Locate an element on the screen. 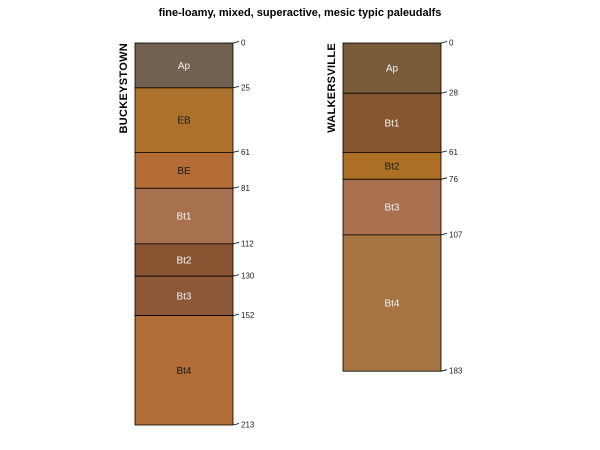 The height and width of the screenshot is (450, 600). depth-label: 183 is located at coordinates (456, 371).